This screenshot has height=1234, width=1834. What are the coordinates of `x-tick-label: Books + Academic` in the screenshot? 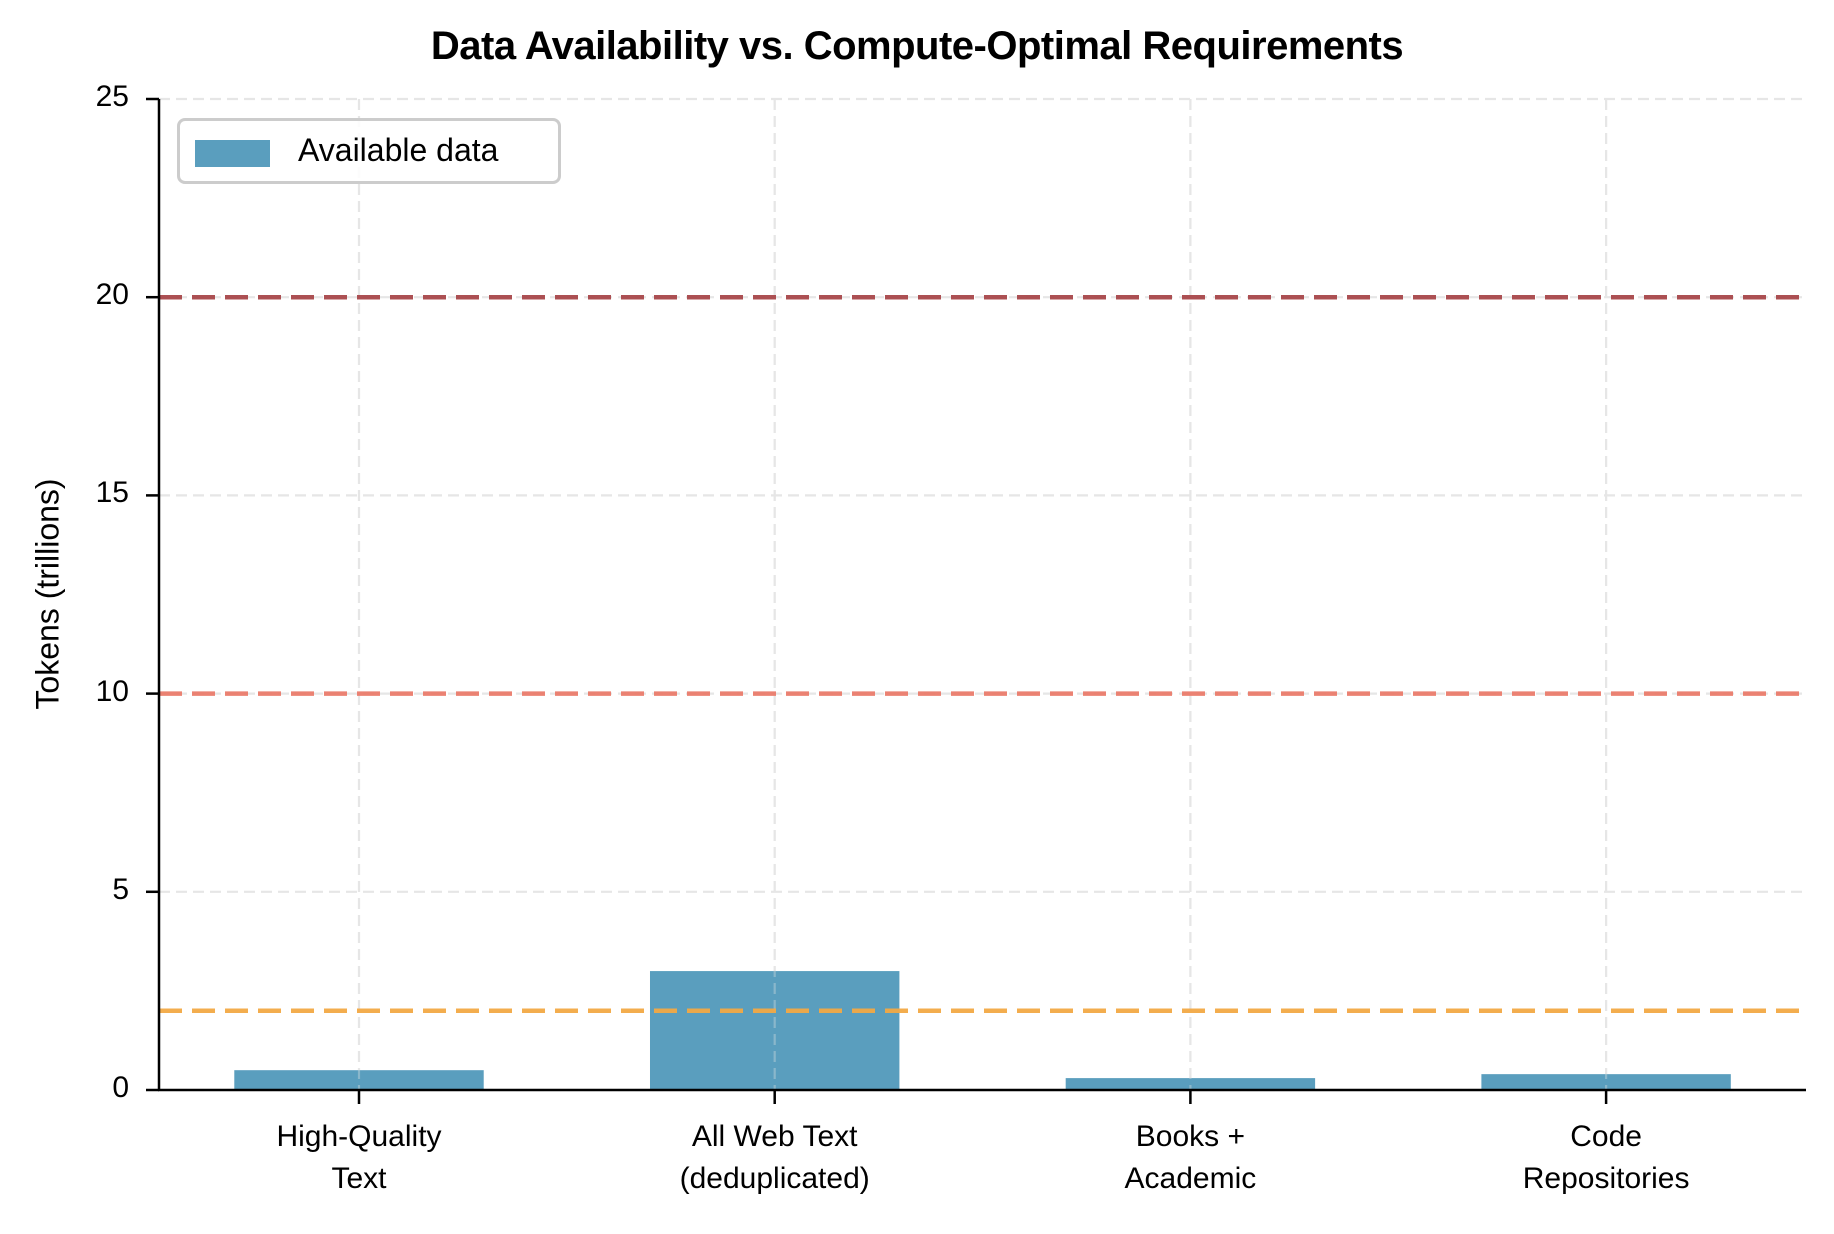 It's located at (1190, 1158).